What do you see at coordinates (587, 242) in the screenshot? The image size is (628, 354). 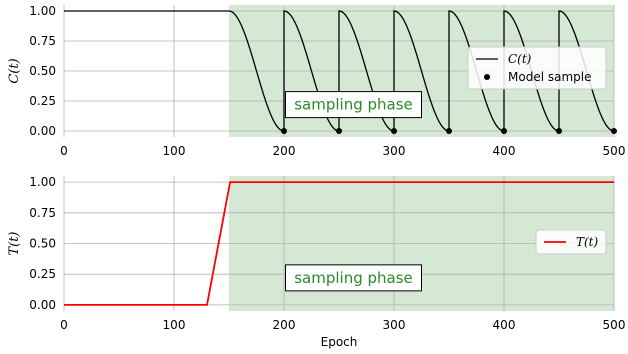 I see `legend-label: T(t)` at bounding box center [587, 242].